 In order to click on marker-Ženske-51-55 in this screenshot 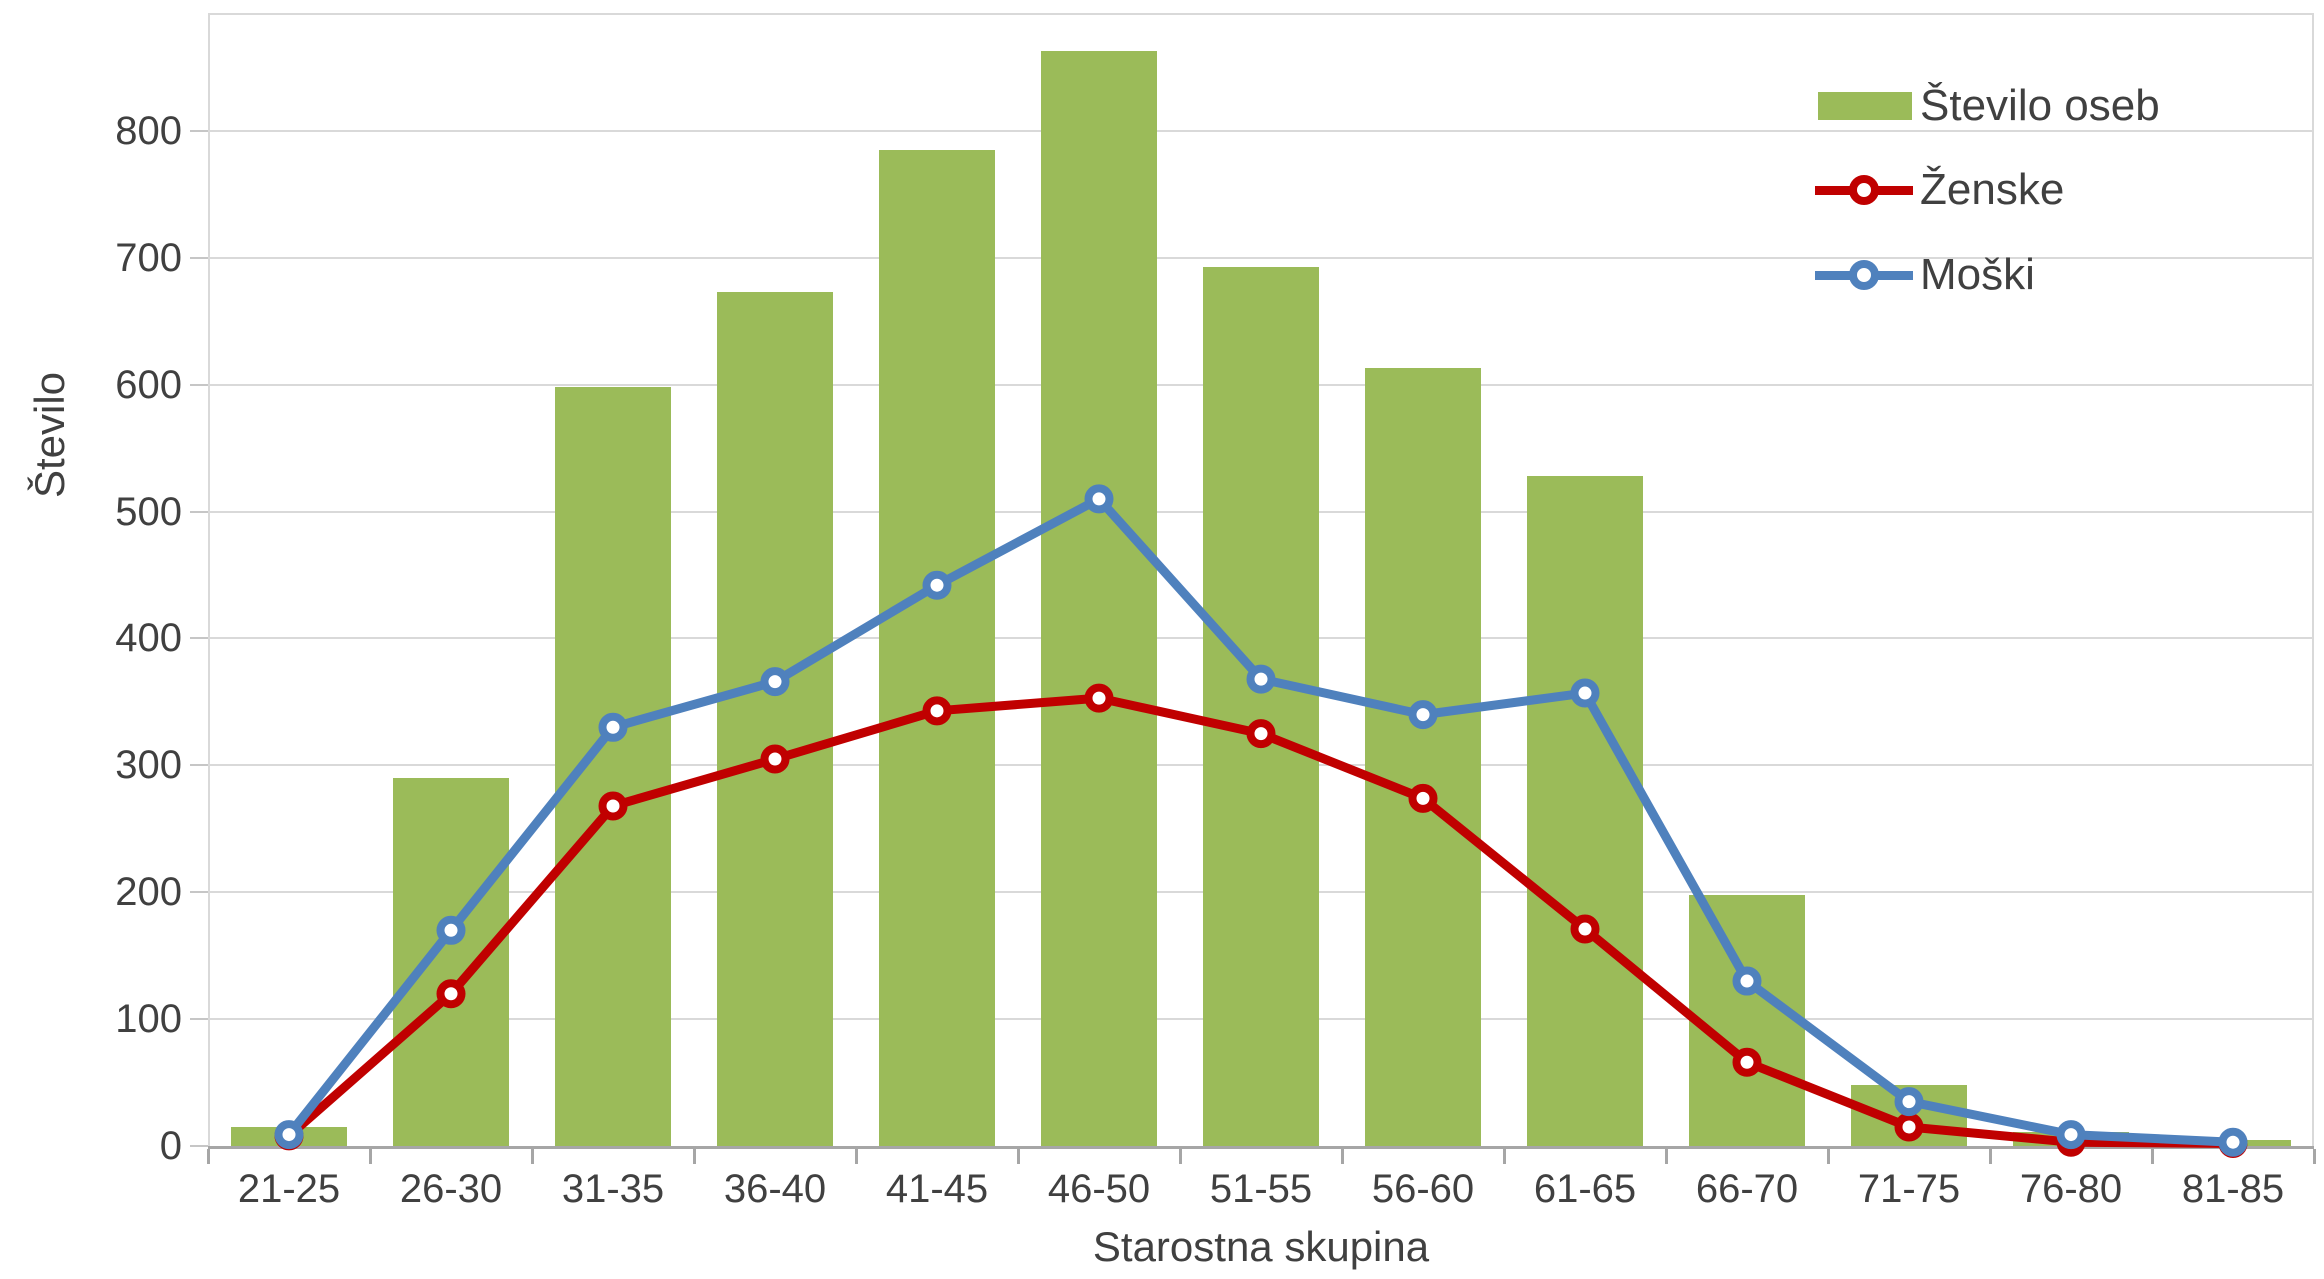, I will do `click(1261, 734)`.